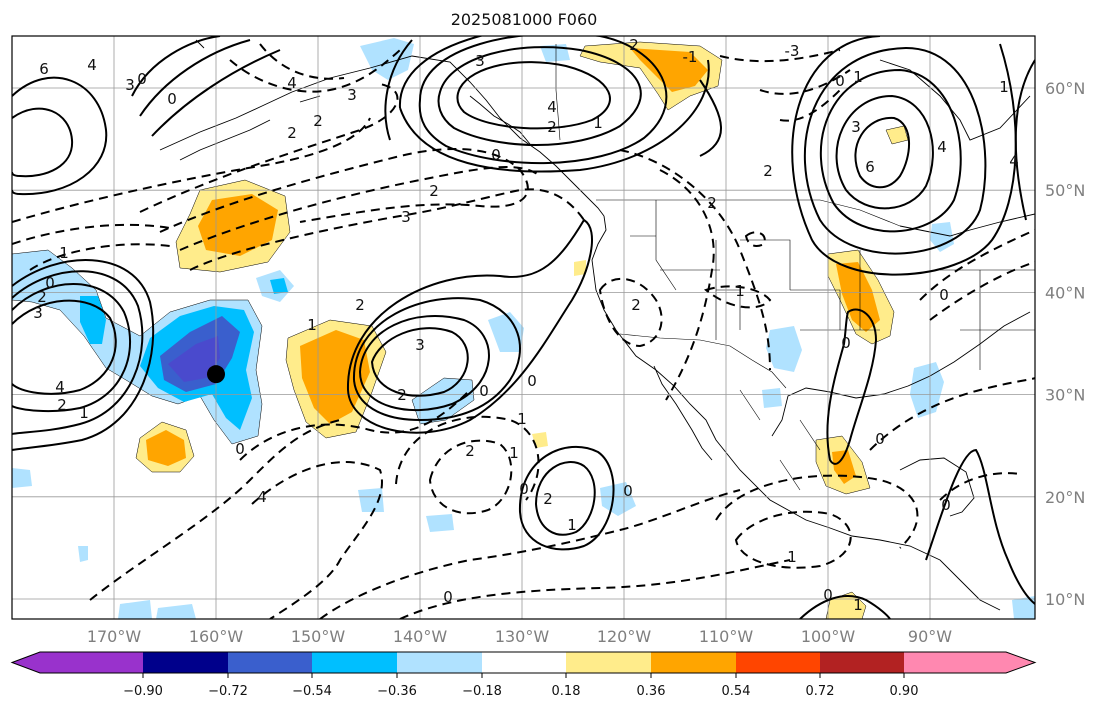 This screenshot has width=1105, height=712. What do you see at coordinates (736, 691) in the screenshot?
I see `colorbar-tick-label: 0.54` at bounding box center [736, 691].